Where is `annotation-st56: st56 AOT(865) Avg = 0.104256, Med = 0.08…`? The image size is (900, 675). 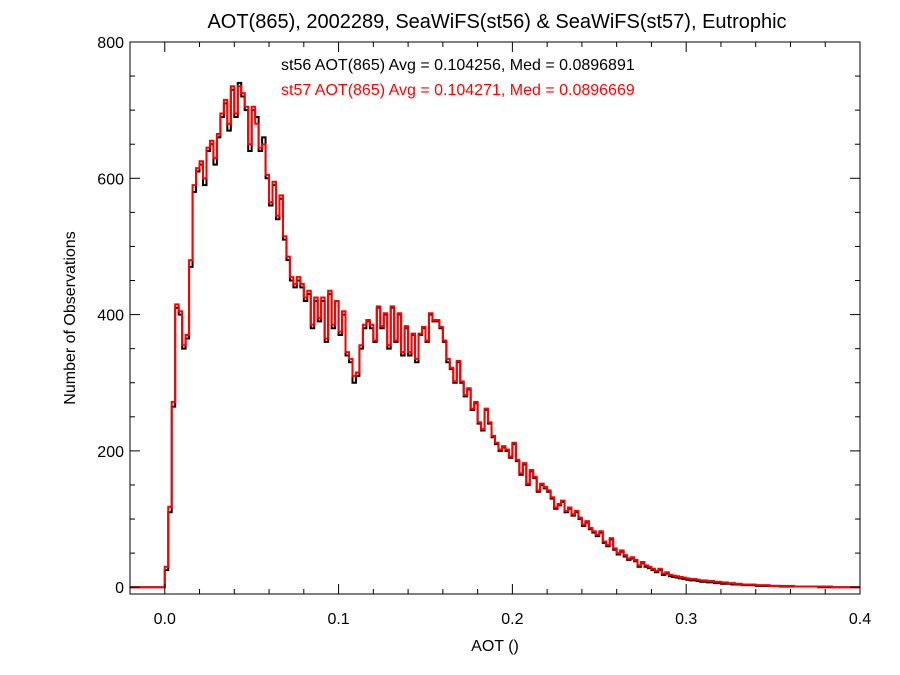
annotation-st56: st56 AOT(865) Avg = 0.104256, Med = 0.08… is located at coordinates (458, 65).